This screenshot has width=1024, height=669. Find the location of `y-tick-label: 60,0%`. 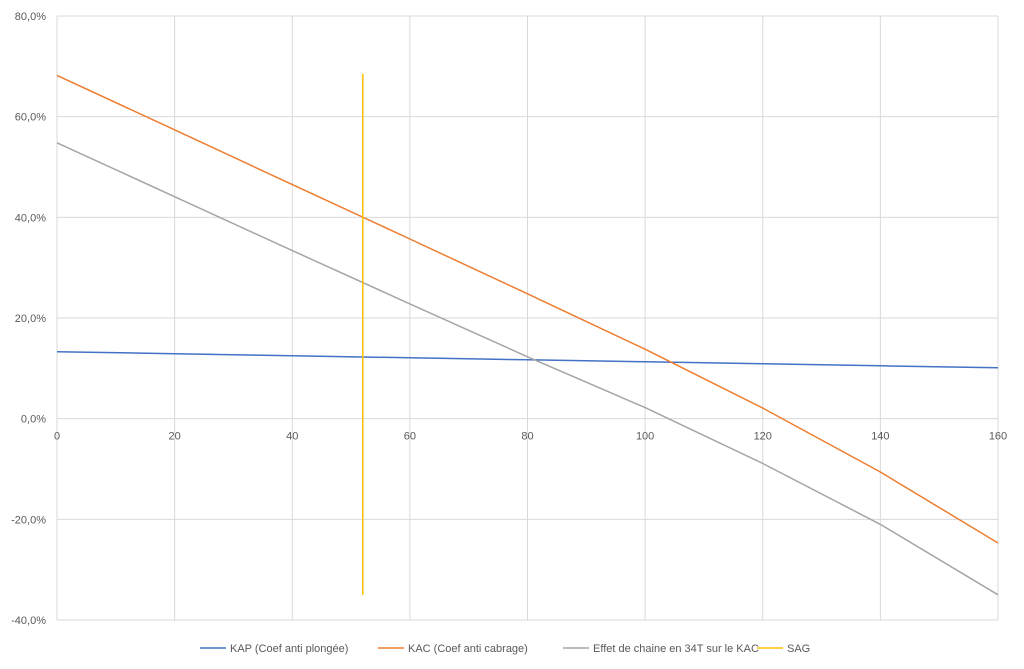

y-tick-label: 60,0% is located at coordinates (30, 118).